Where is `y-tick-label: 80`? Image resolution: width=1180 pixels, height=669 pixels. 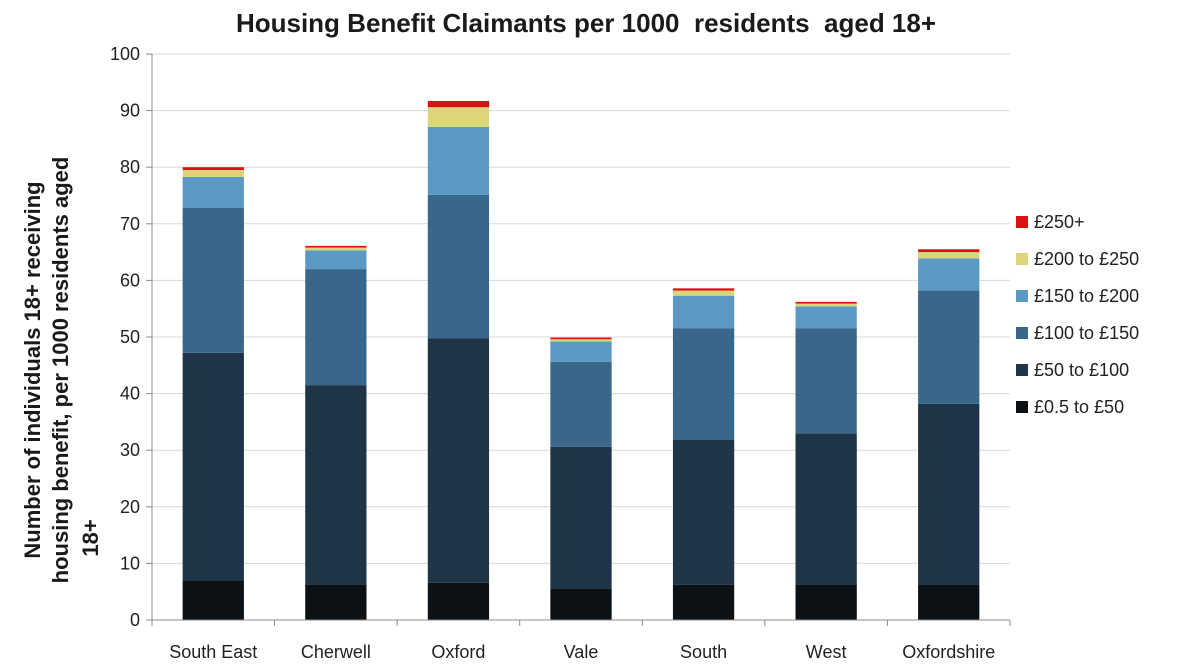
y-tick-label: 80 is located at coordinates (130, 167).